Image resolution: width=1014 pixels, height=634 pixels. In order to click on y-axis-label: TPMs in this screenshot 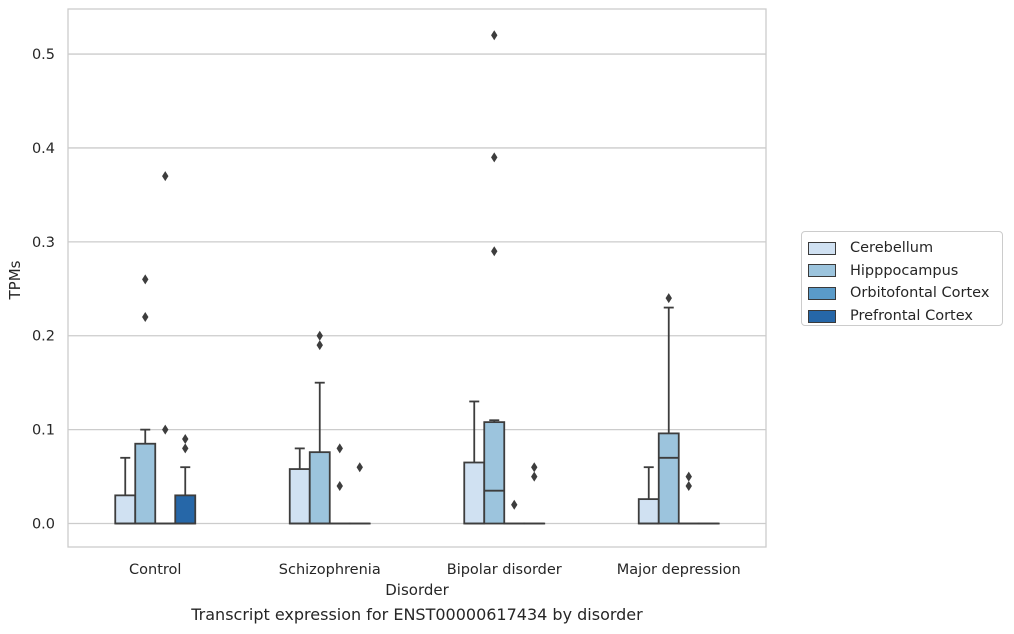, I will do `click(15, 280)`.